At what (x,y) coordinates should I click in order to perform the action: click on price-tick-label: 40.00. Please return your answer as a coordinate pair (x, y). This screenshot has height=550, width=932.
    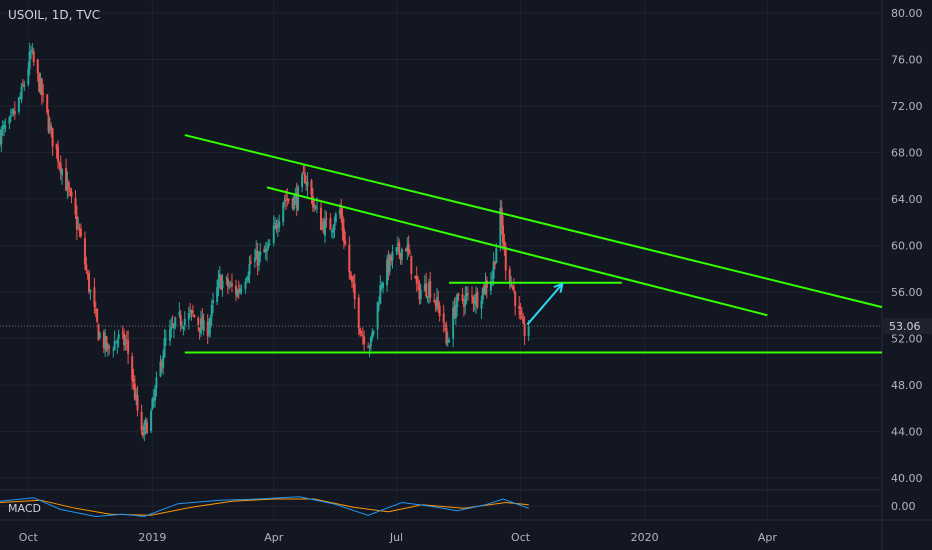
    Looking at the image, I should click on (907, 478).